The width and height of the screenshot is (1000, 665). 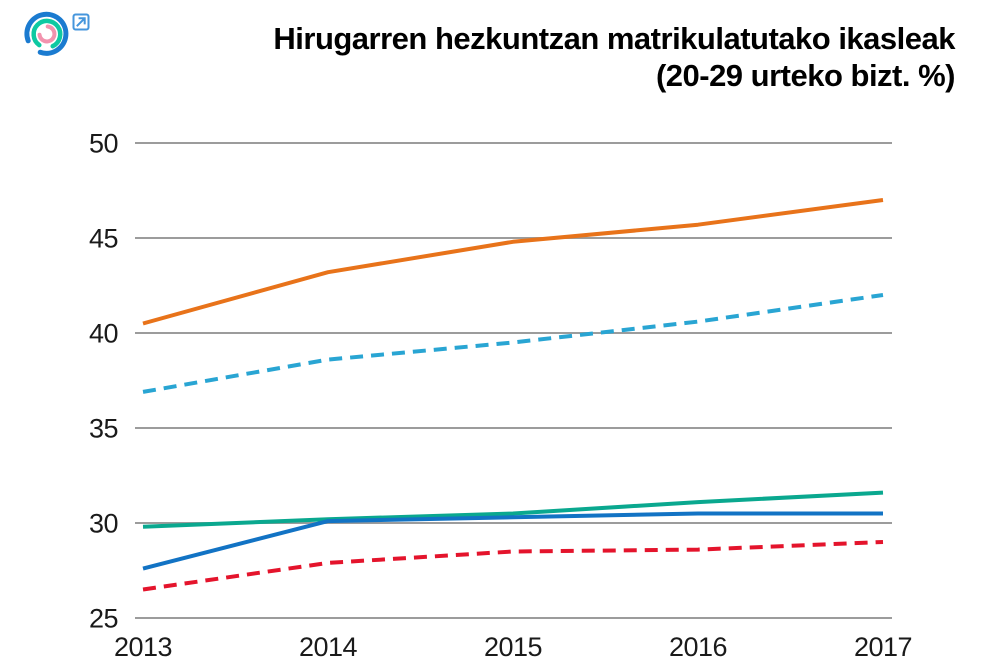 What do you see at coordinates (805, 75) in the screenshot?
I see `chart-title-line2: (20-29 urteko bizt. %)` at bounding box center [805, 75].